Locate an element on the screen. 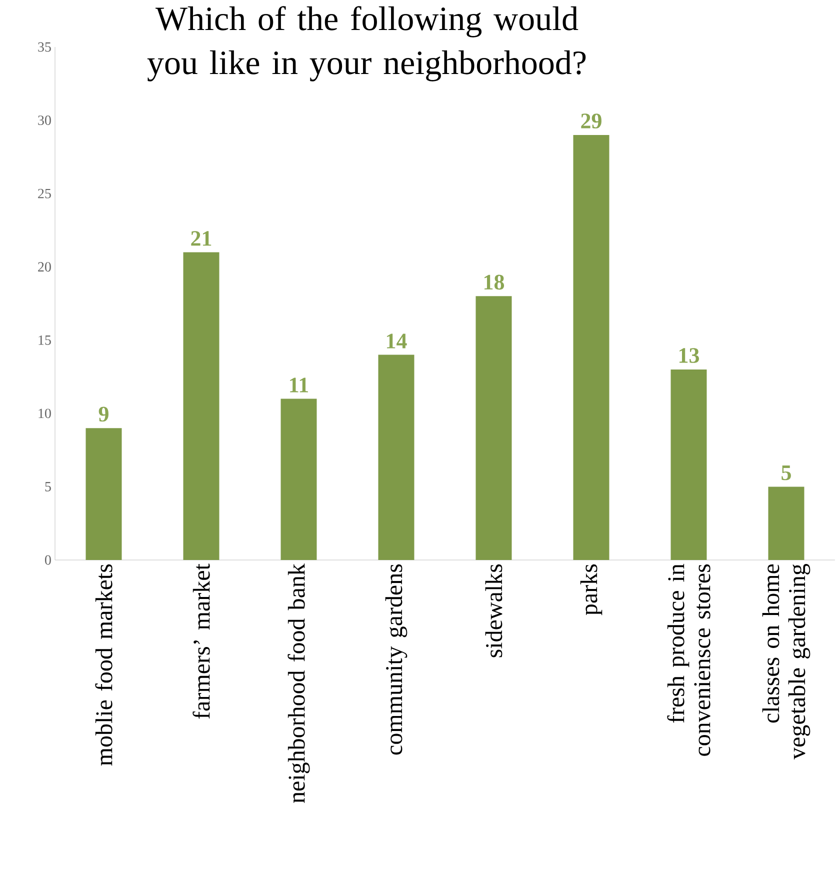 The height and width of the screenshot is (871, 836). data-label: 18 is located at coordinates (494, 282).